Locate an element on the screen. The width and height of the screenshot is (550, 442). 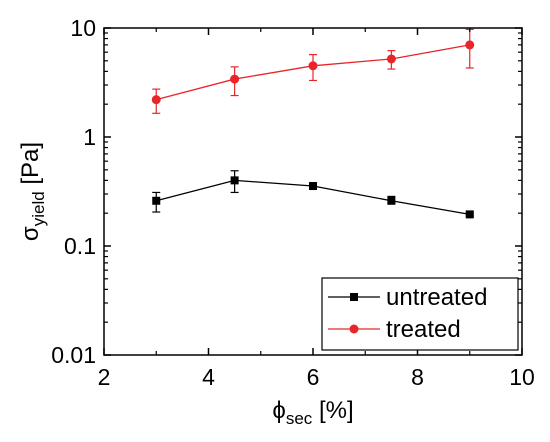
series-untreated is located at coordinates (313, 194).